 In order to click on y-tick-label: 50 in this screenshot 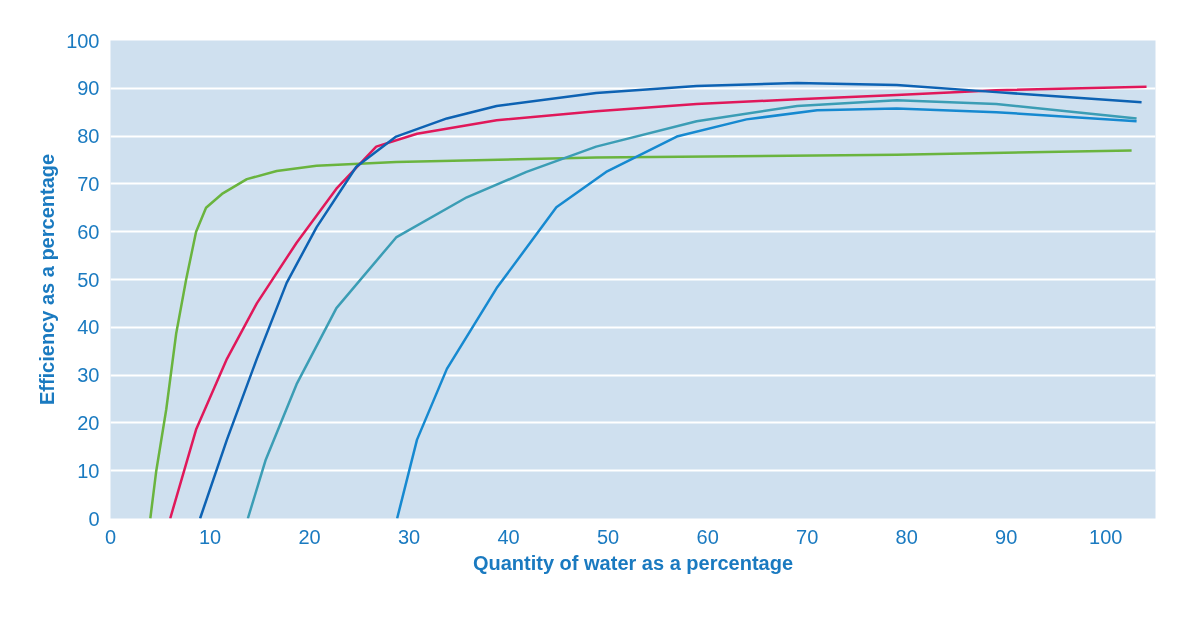, I will do `click(88, 279)`.